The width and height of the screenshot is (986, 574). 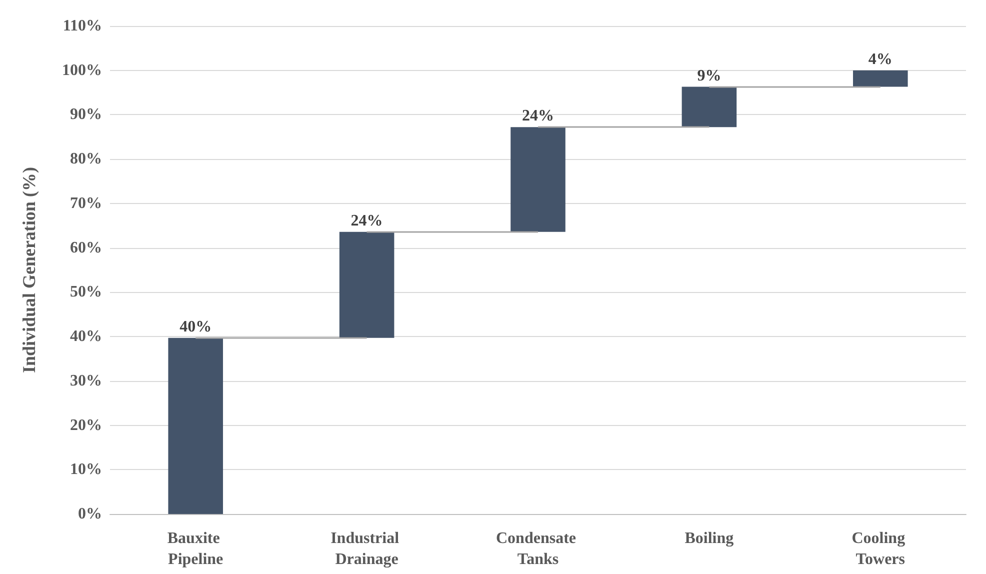 I want to click on y-tick-label: 30%, so click(x=86, y=381).